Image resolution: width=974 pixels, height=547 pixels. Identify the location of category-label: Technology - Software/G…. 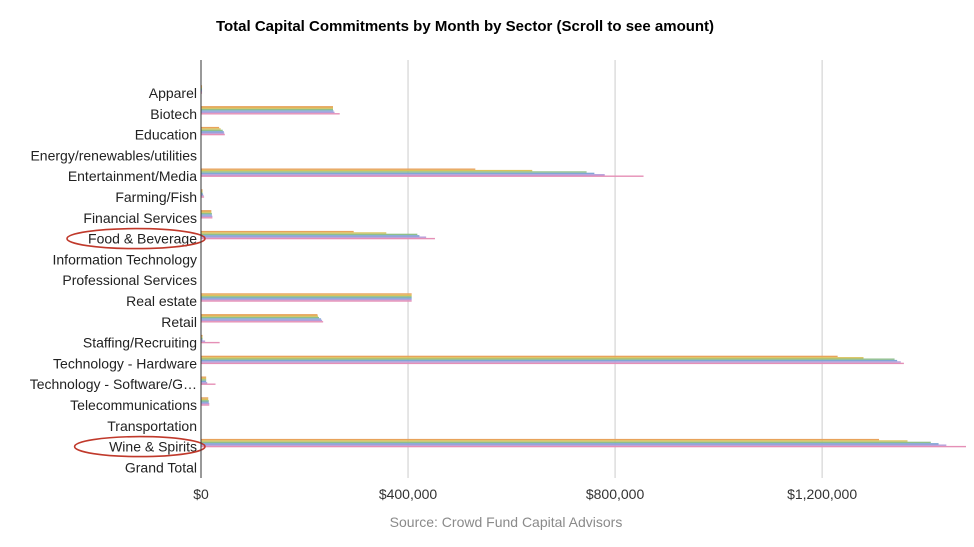
(113, 384).